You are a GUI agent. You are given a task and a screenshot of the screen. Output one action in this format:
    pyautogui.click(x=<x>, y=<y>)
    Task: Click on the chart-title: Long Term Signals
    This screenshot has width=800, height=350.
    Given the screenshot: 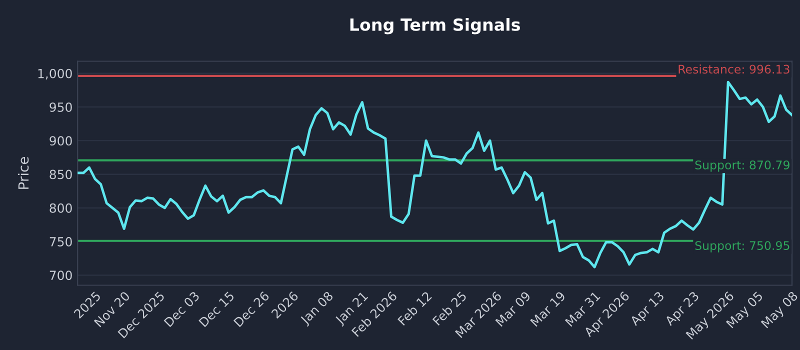 What is the action you would take?
    pyautogui.click(x=435, y=26)
    